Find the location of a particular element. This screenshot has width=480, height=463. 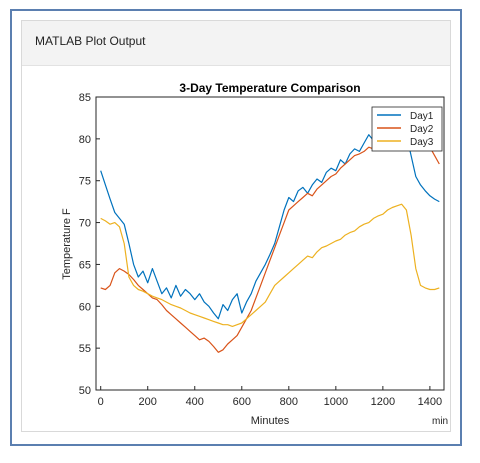

panel-title: MATLAB Plot Output is located at coordinates (90, 41).